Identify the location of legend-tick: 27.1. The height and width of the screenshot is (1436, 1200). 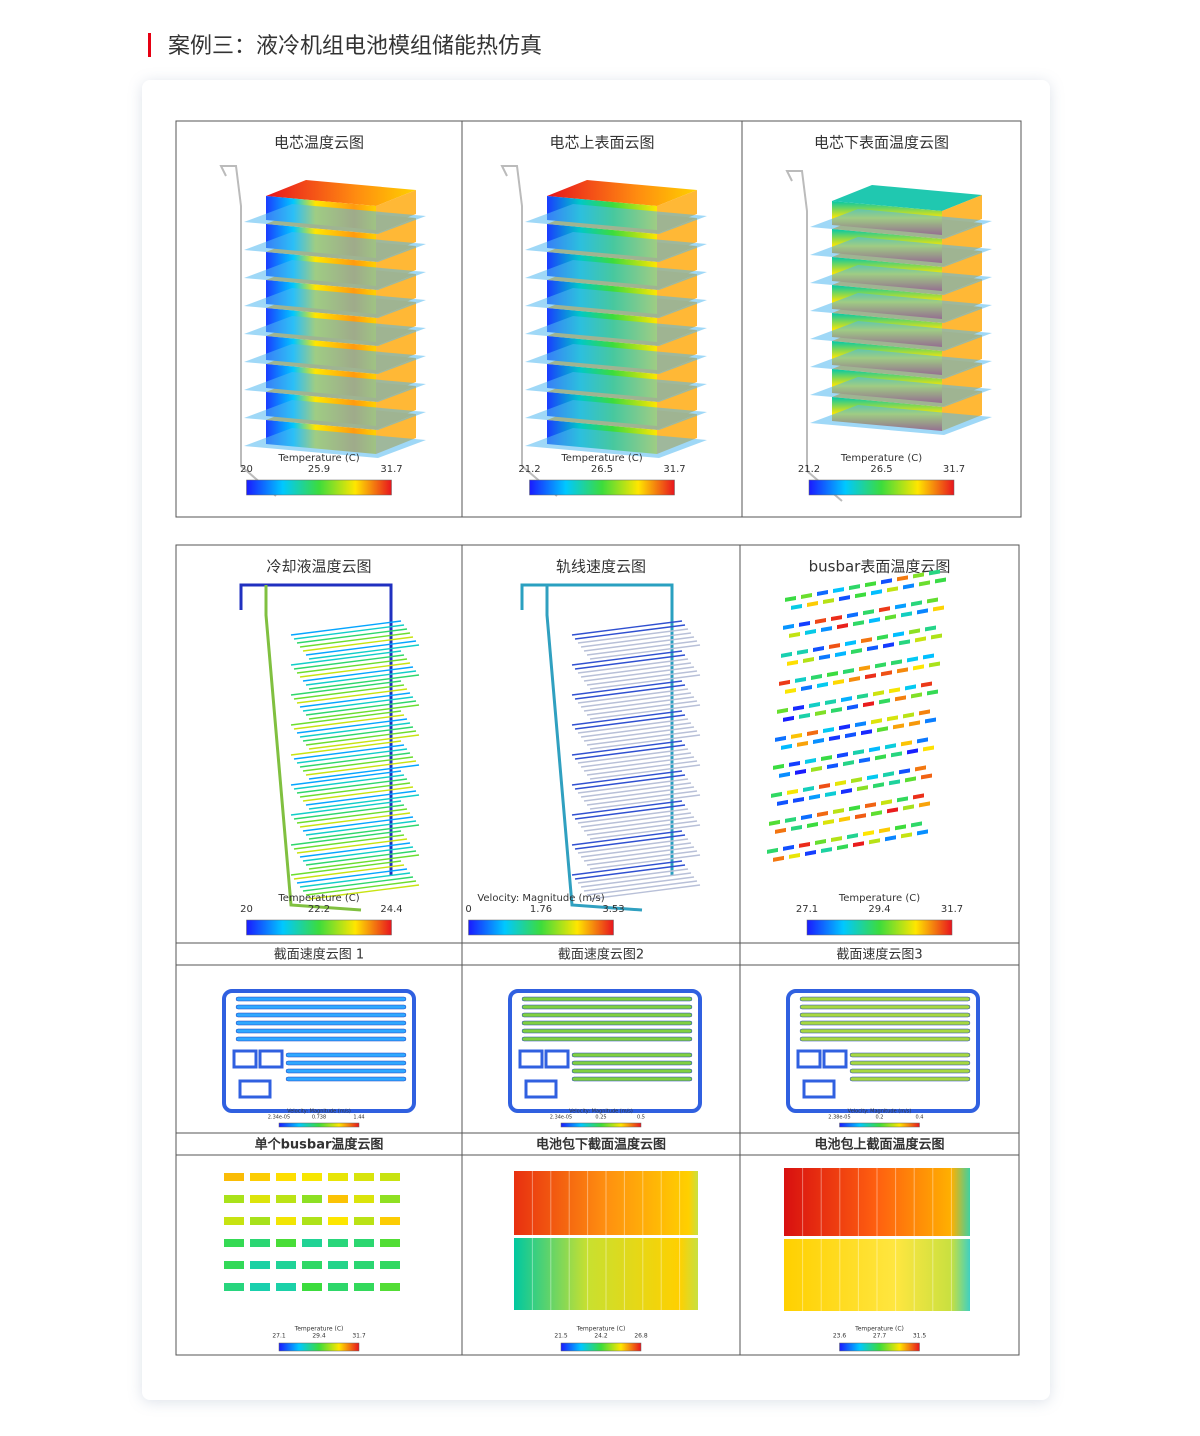
(279, 1336).